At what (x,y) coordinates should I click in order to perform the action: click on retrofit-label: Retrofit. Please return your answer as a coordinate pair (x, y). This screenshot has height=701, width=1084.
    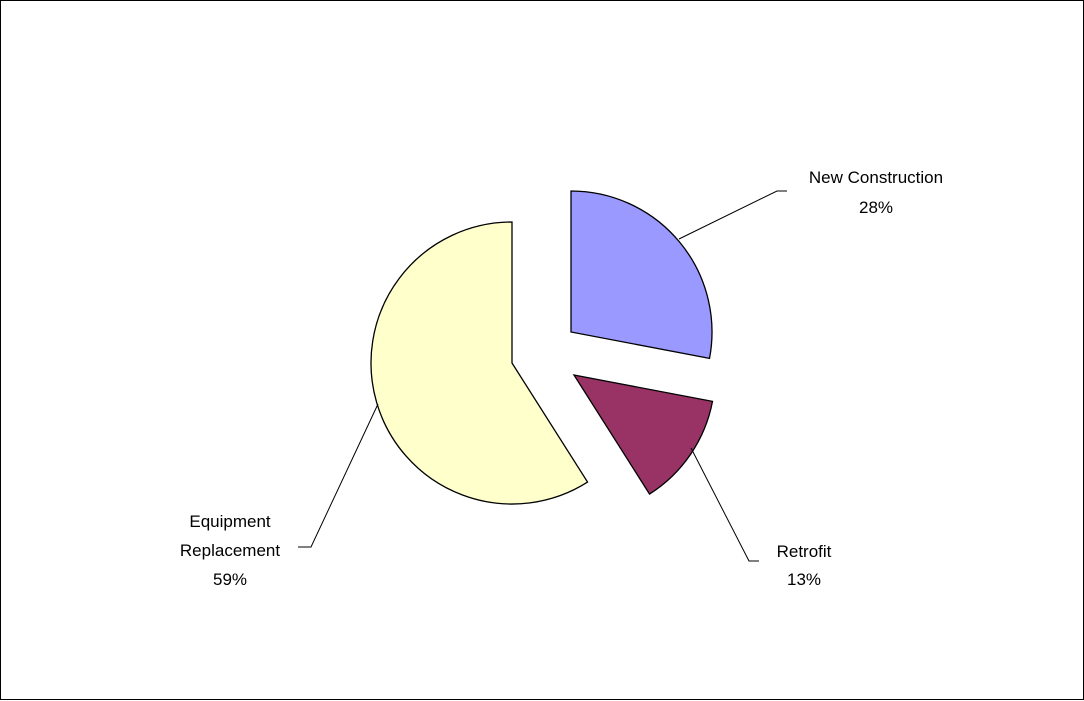
    Looking at the image, I should click on (804, 551).